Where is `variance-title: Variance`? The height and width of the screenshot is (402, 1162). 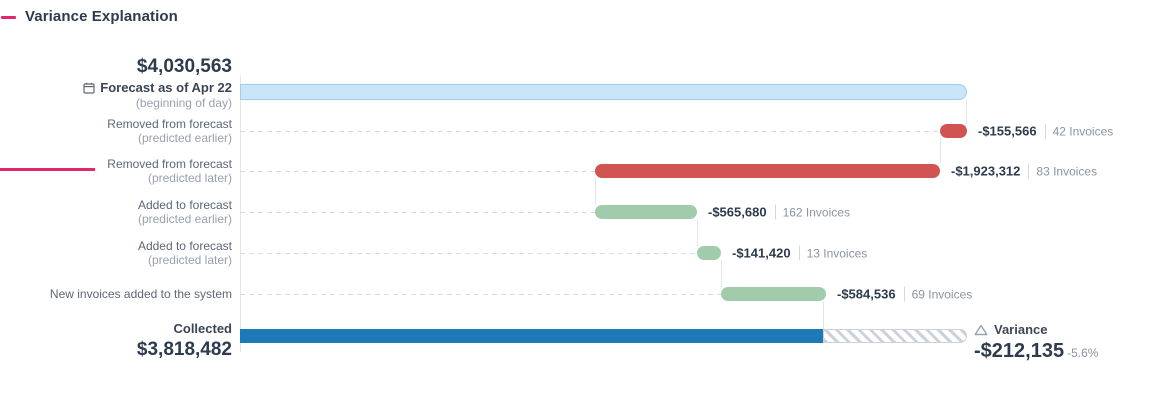
variance-title: Variance is located at coordinates (1021, 329).